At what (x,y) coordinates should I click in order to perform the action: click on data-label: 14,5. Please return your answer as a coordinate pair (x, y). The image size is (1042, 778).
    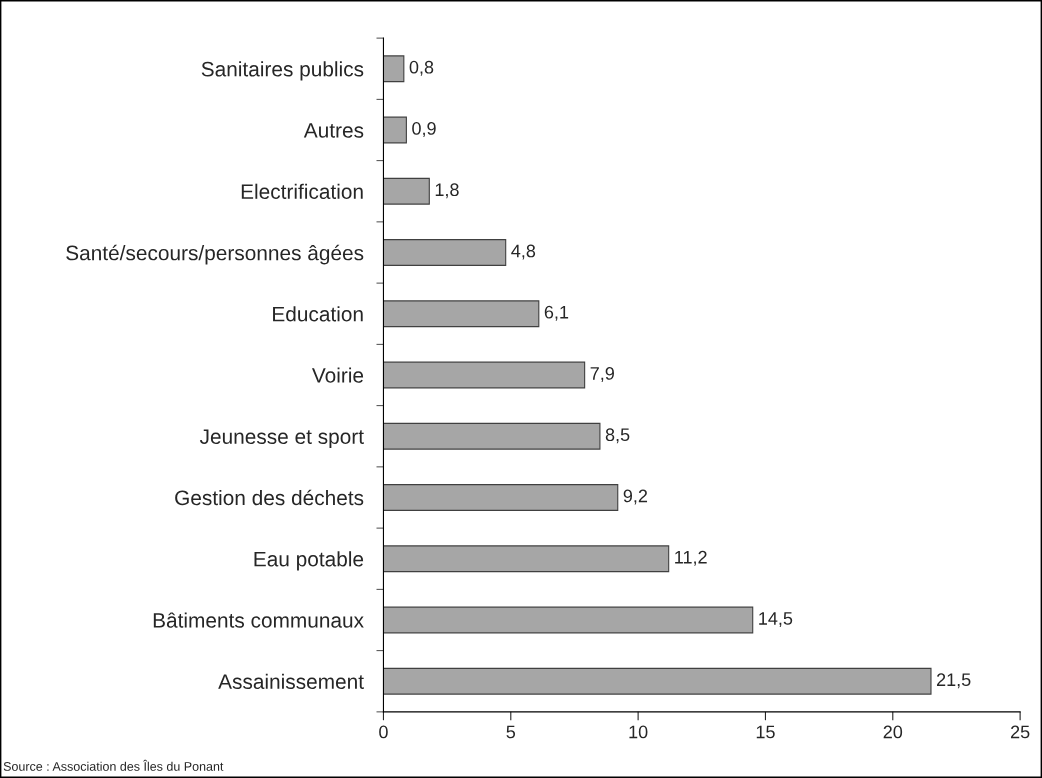
    Looking at the image, I should click on (776, 619).